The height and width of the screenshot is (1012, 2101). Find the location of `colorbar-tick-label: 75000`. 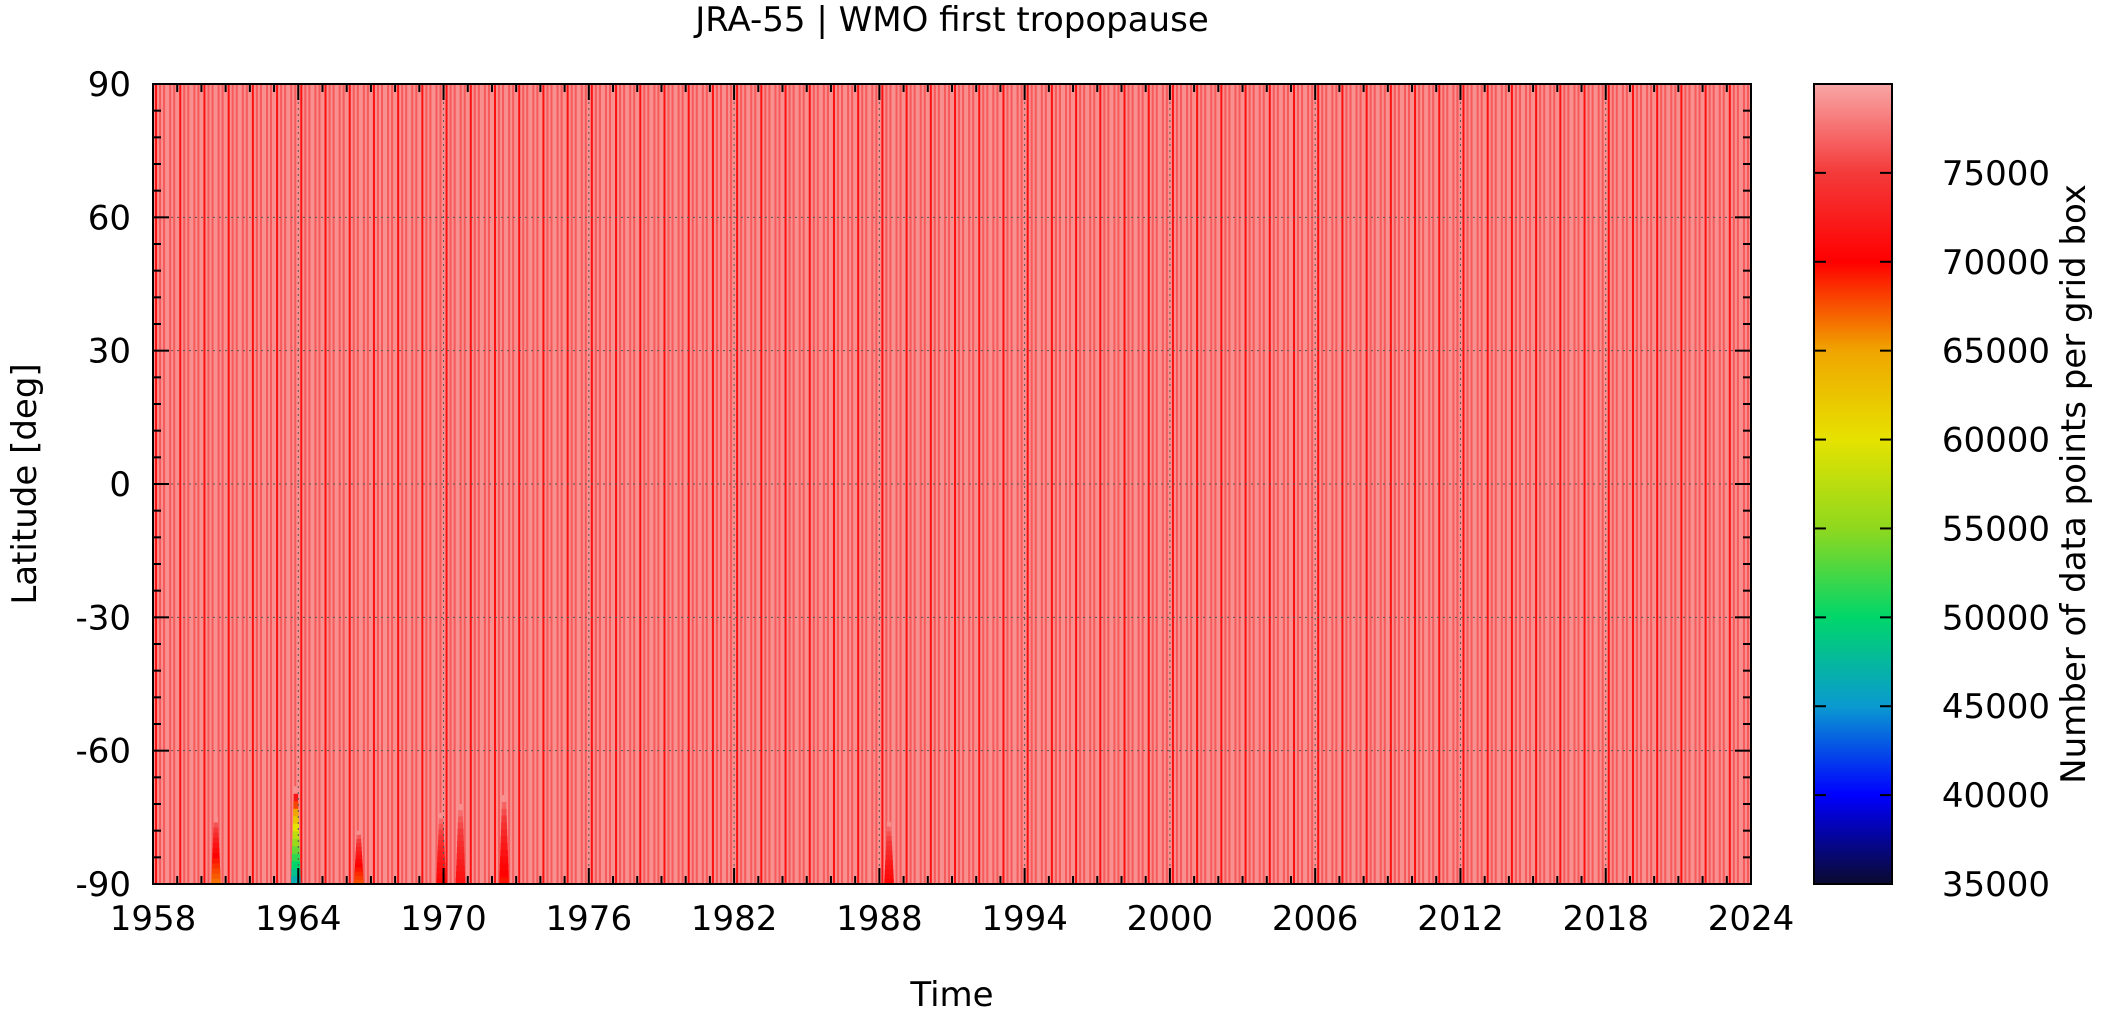

colorbar-tick-label: 75000 is located at coordinates (1996, 174).